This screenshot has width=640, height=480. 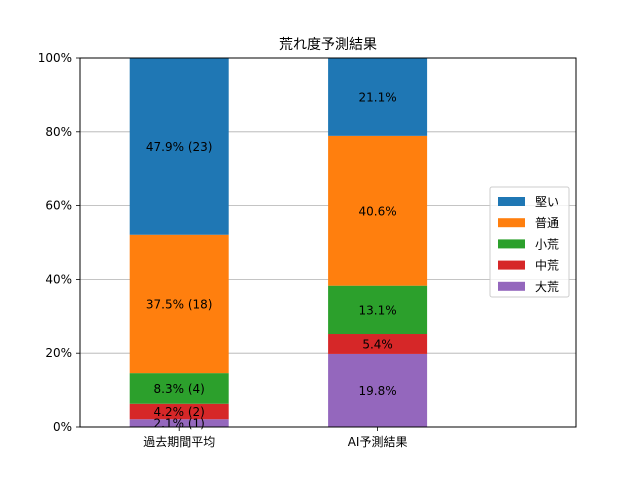 I want to click on legend-label: 中荒, so click(x=547, y=265).